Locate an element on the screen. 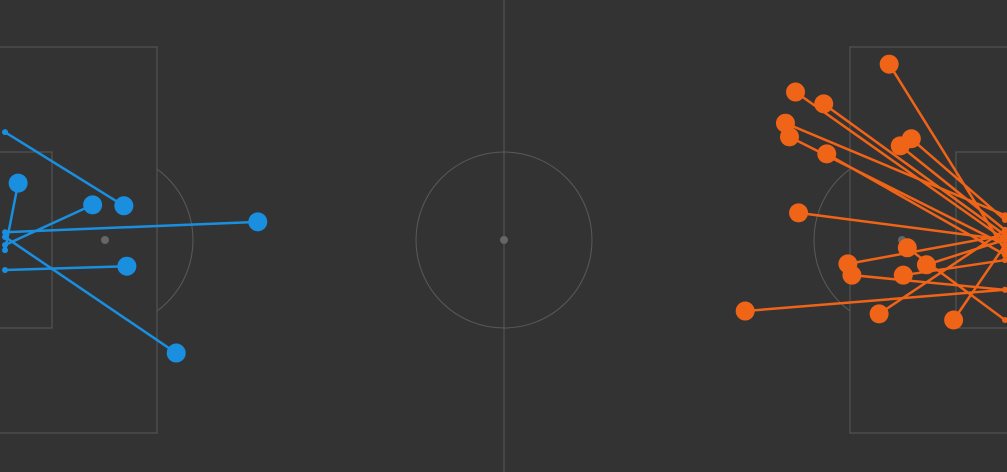 The width and height of the screenshot is (1007, 472). penalty-spot is located at coordinates (105, 240).